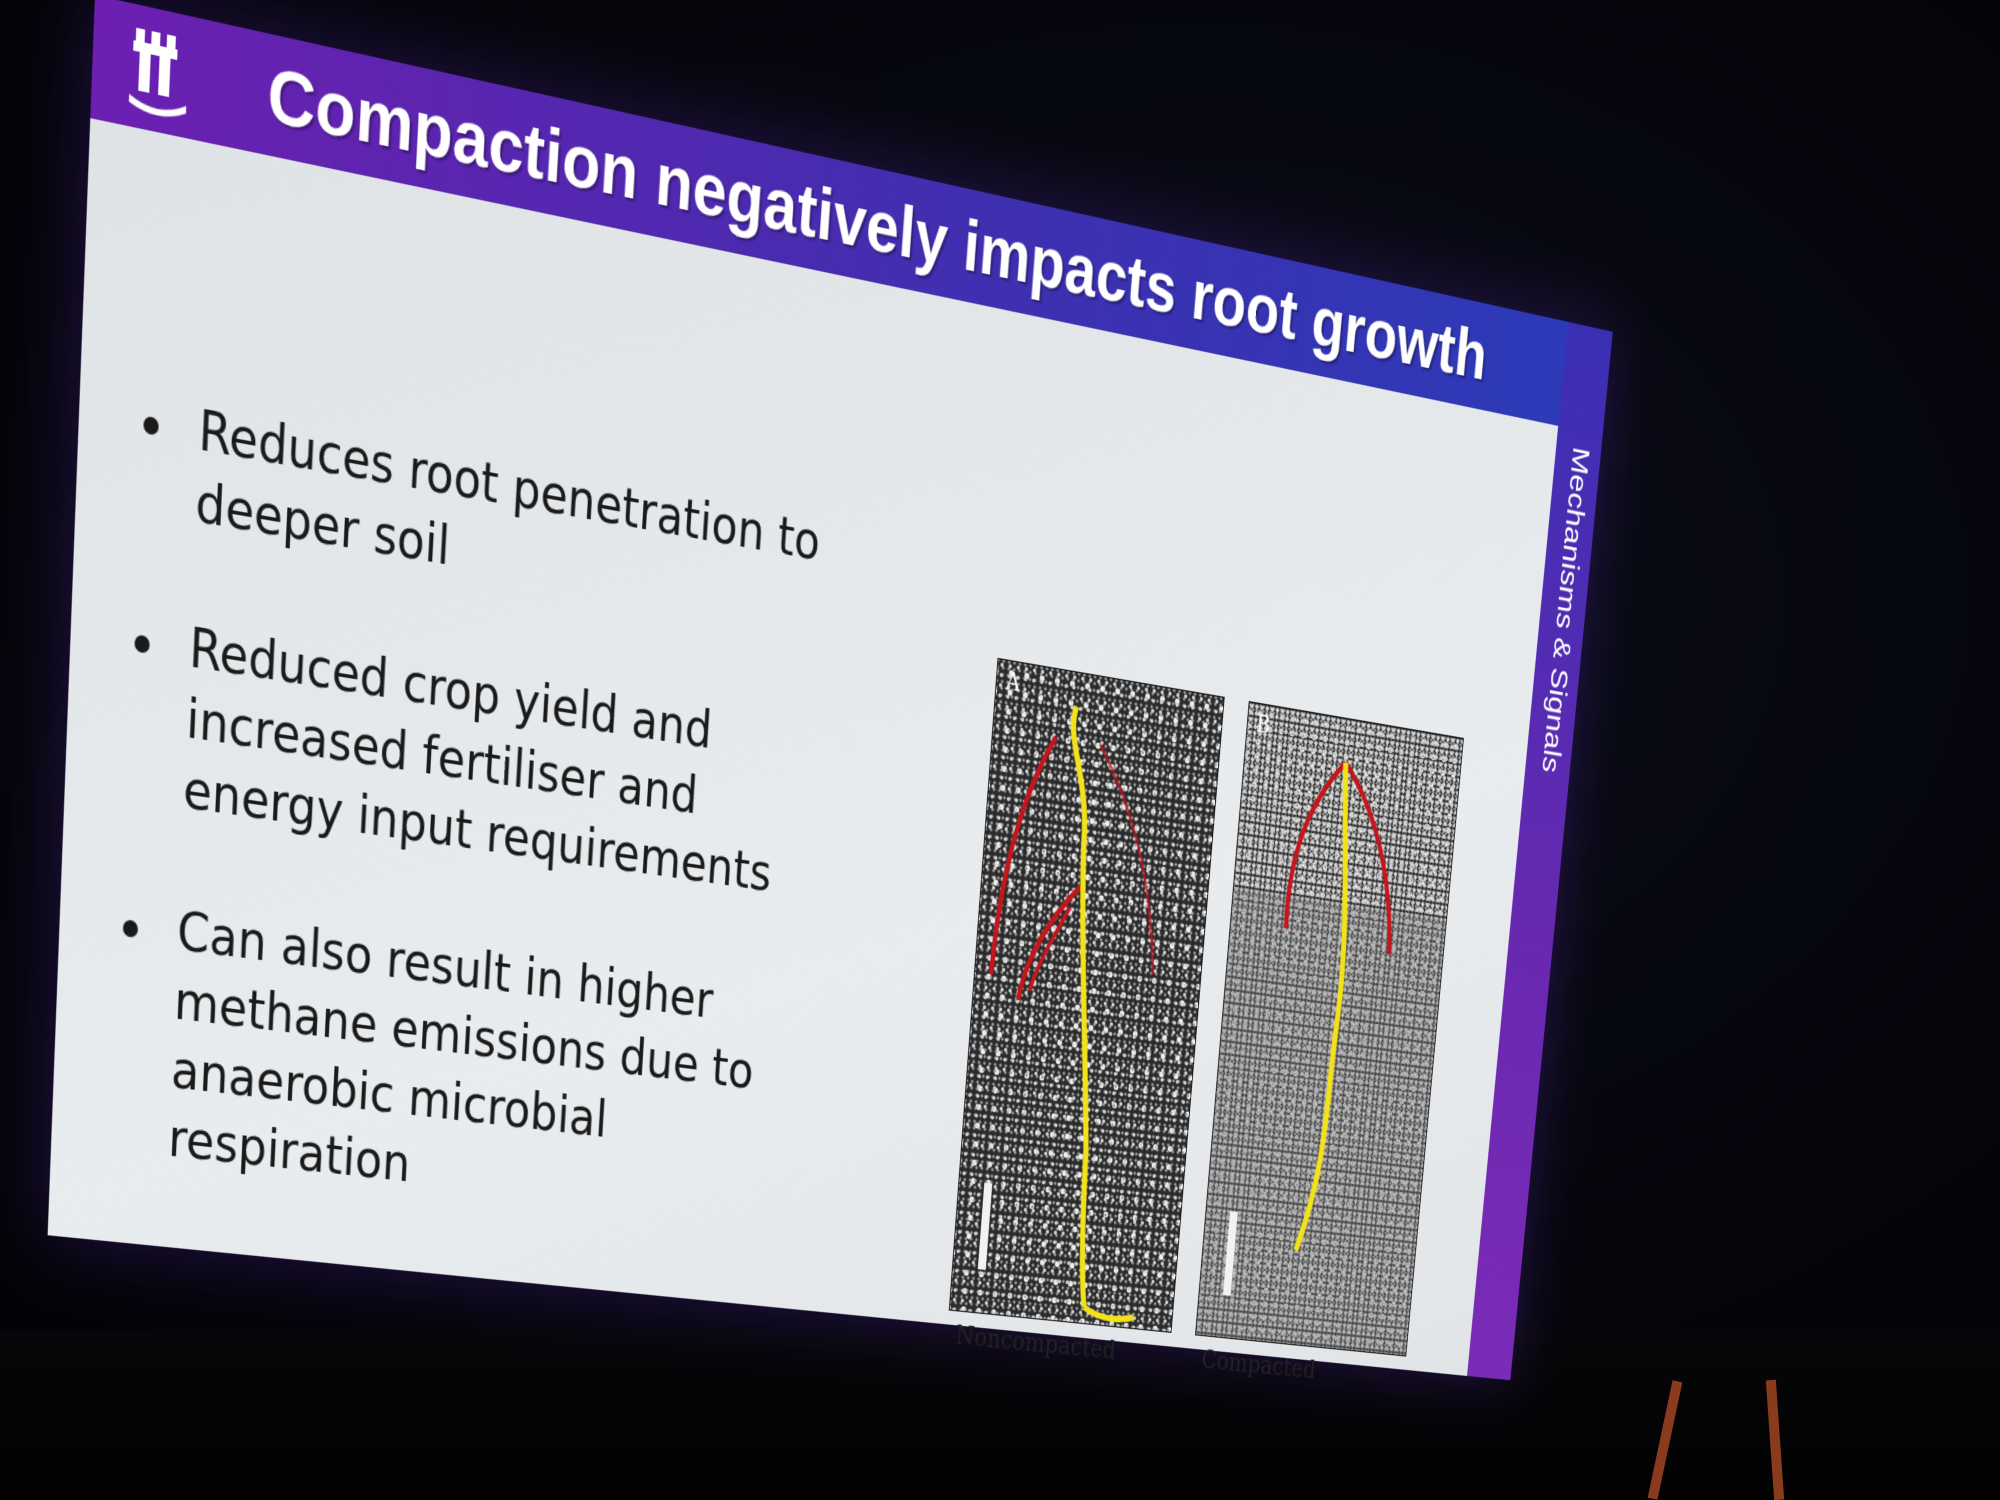  I want to click on bullet-item: Reduces root penetration to deeper soil, so click(501, 519).